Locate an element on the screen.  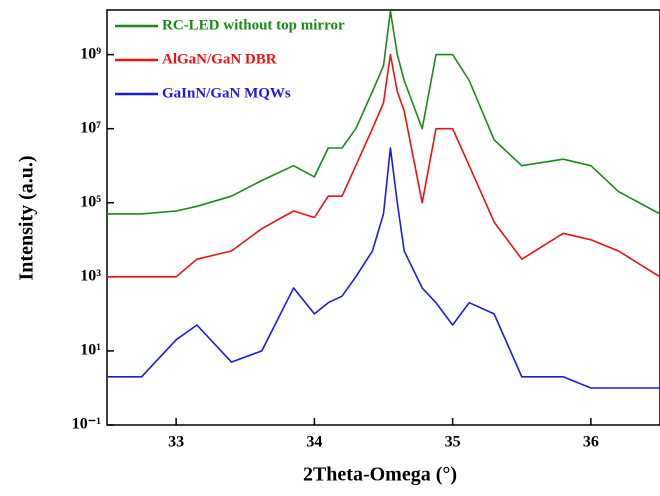
y-tick-label: 10⁹ is located at coordinates (90, 53).